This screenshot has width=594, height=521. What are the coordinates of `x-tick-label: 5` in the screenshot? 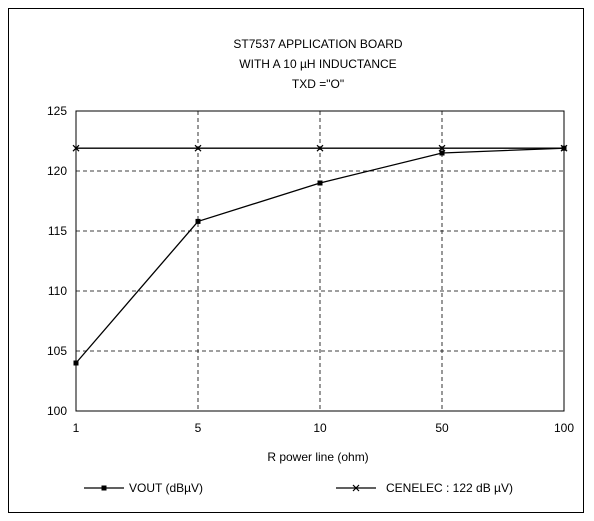 It's located at (198, 428).